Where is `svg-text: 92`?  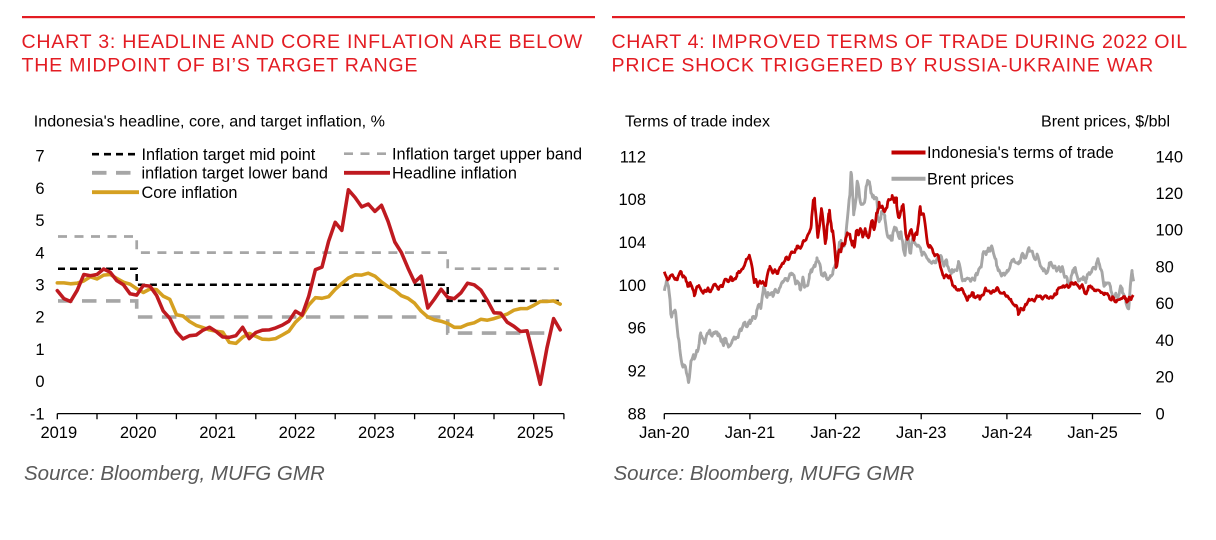
svg-text: 92 is located at coordinates (637, 371).